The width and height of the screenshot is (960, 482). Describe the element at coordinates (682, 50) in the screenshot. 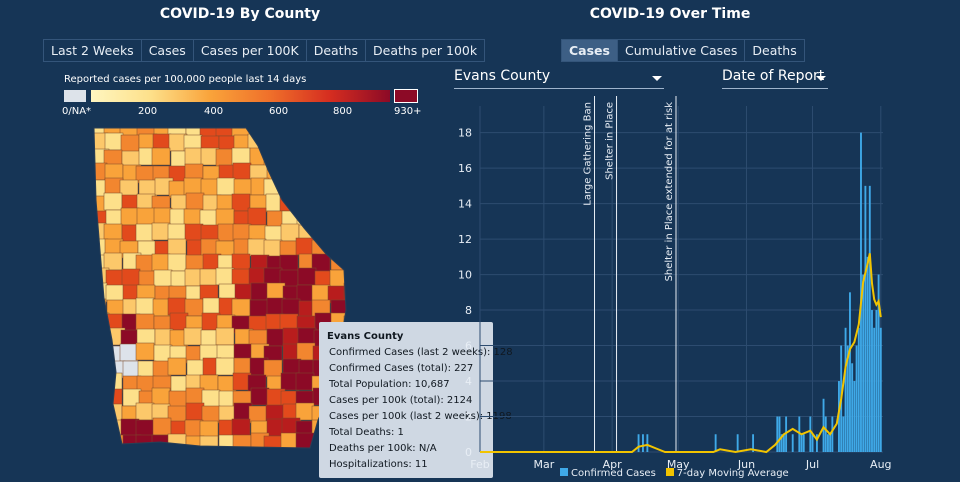

I see `chart-tab-cumulative-cases: Cumulative Cases` at that location.